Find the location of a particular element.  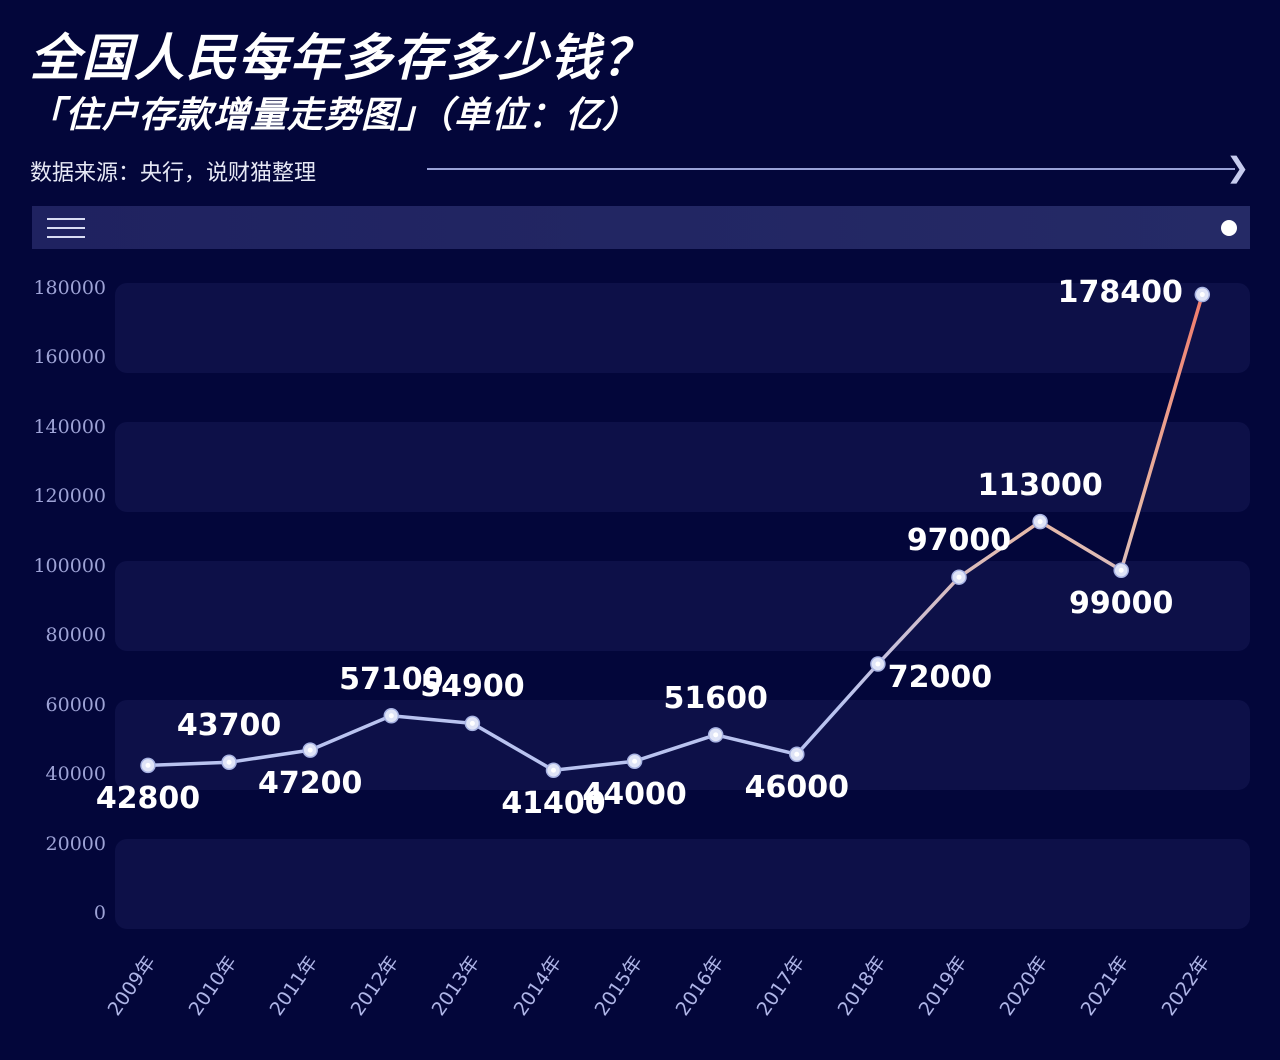

y-axis-tick: 40000 is located at coordinates (75, 774).